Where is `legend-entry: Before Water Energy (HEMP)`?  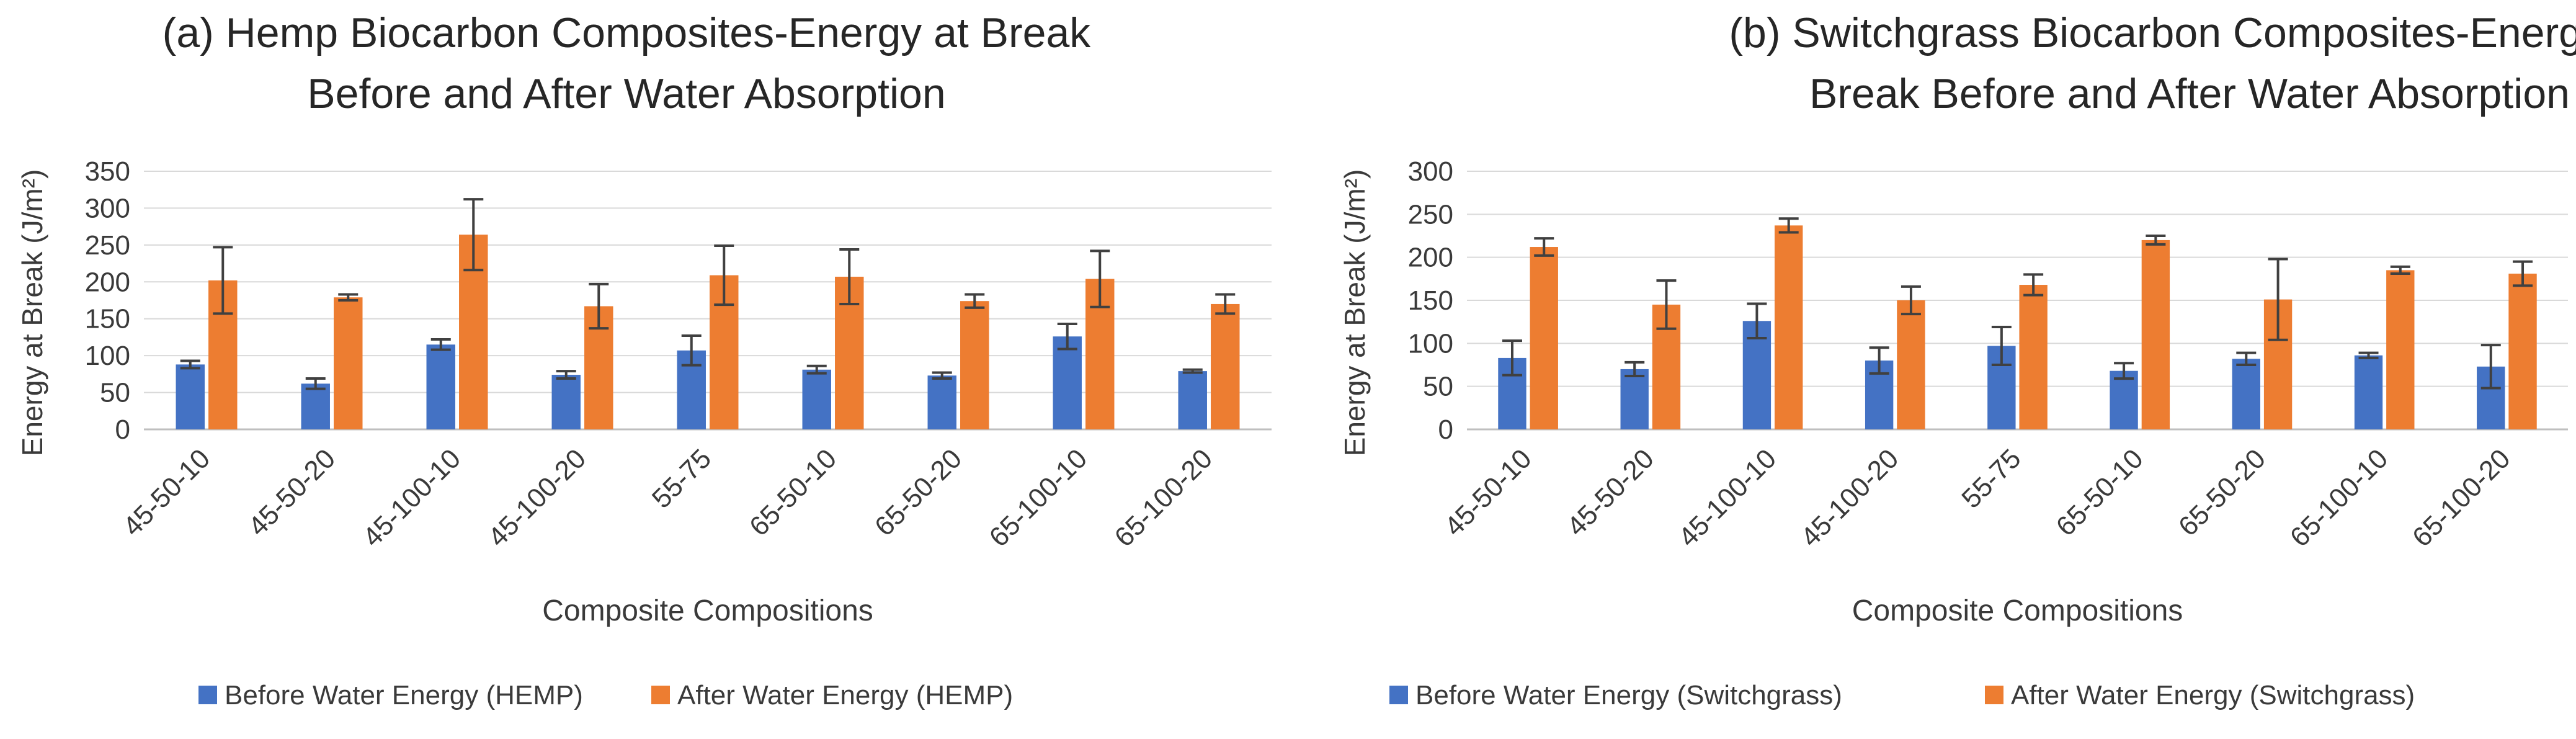 legend-entry: Before Water Energy (HEMP) is located at coordinates (404, 695).